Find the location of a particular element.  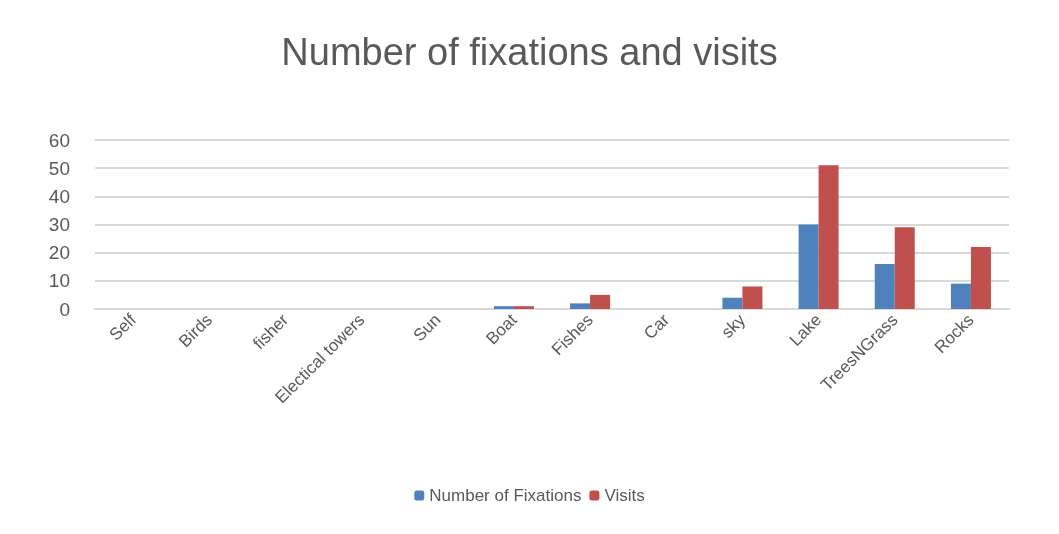

x-tick-label: sky is located at coordinates (733, 325).